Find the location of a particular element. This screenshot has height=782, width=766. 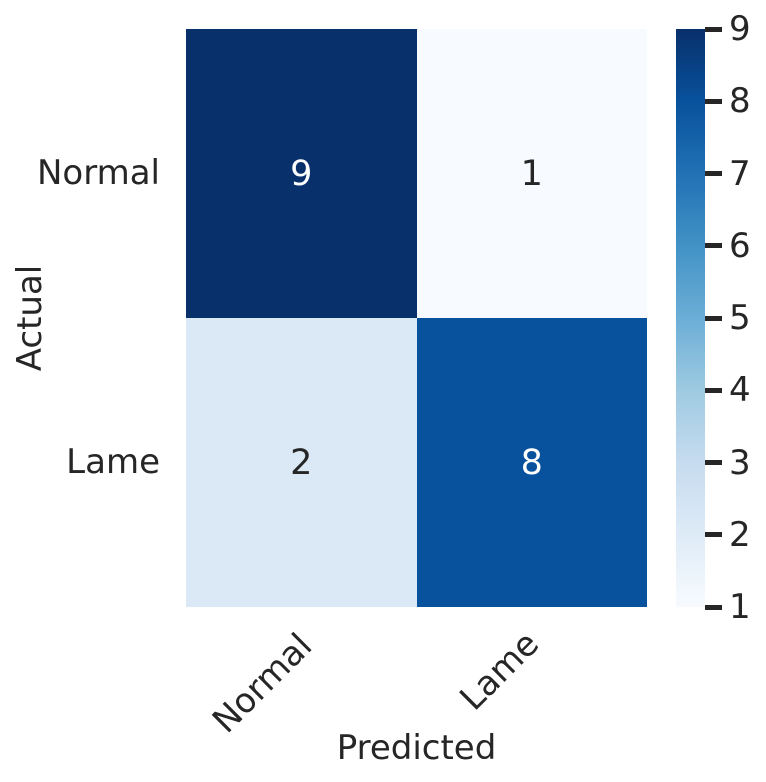

colorbar-tick: 1 is located at coordinates (728, 607).